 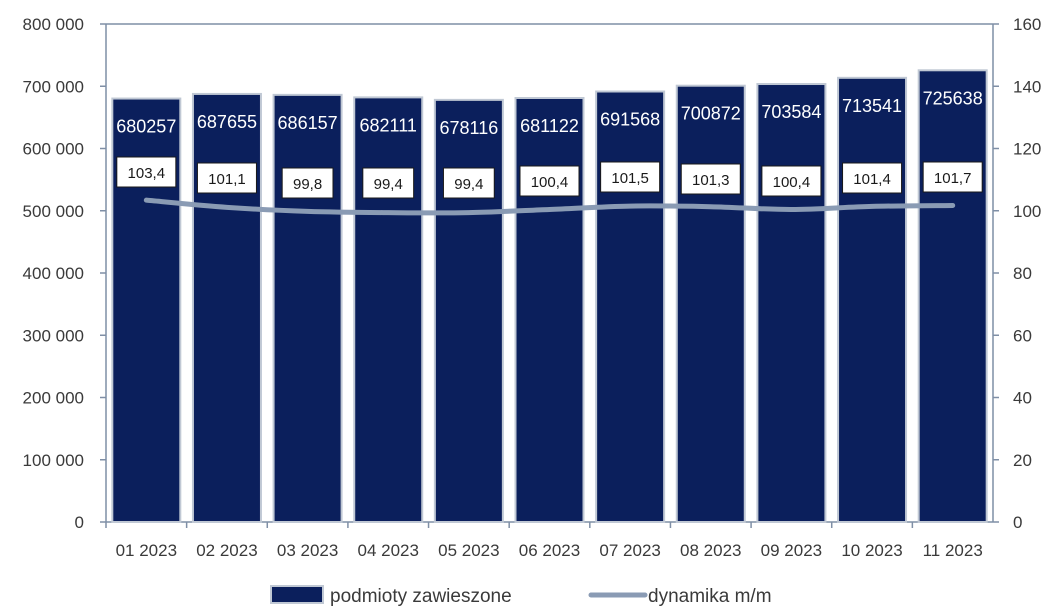 I want to click on bar-data-label: 681122, so click(x=549, y=126).